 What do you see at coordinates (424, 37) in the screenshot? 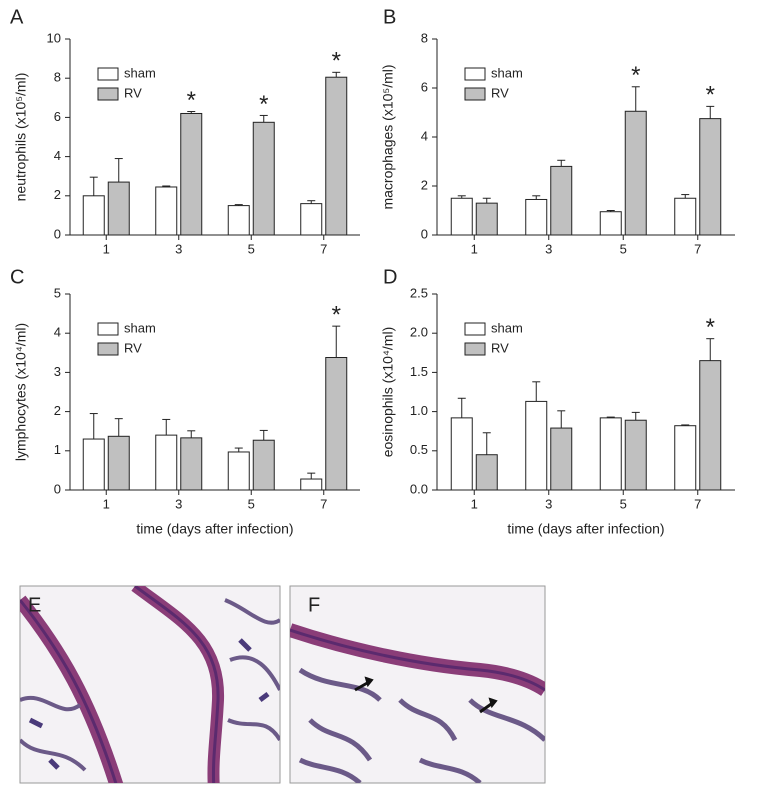
I see `y-tick-label: 8` at bounding box center [424, 37].